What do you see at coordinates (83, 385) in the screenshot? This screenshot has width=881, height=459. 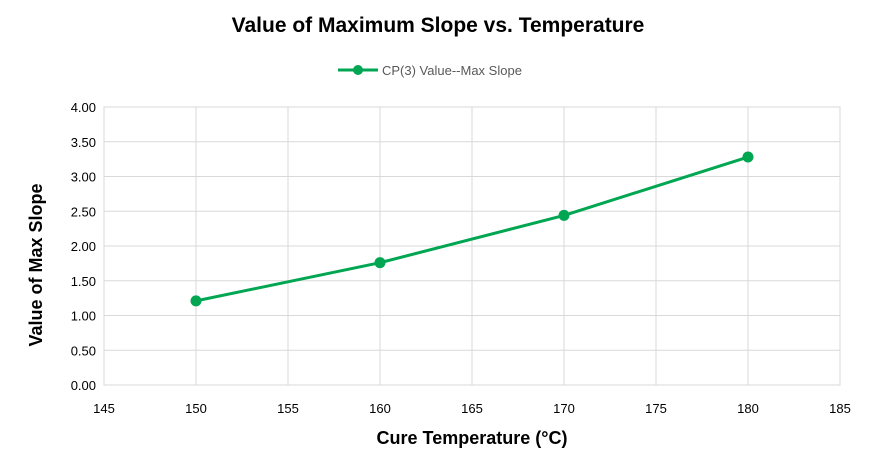 I see `y-tick-label: 0.00` at bounding box center [83, 385].